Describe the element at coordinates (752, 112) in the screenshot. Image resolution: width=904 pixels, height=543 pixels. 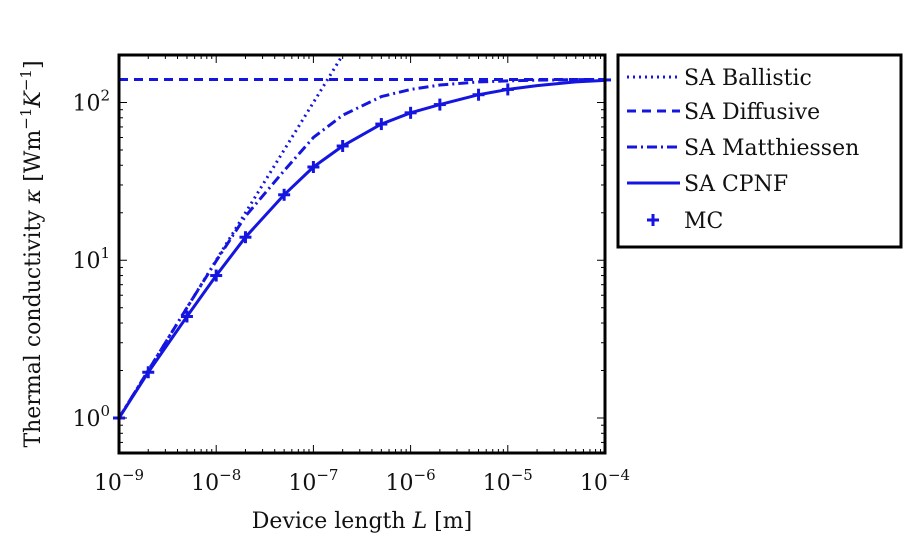
I see `legend-label: SA Diffusive` at that location.